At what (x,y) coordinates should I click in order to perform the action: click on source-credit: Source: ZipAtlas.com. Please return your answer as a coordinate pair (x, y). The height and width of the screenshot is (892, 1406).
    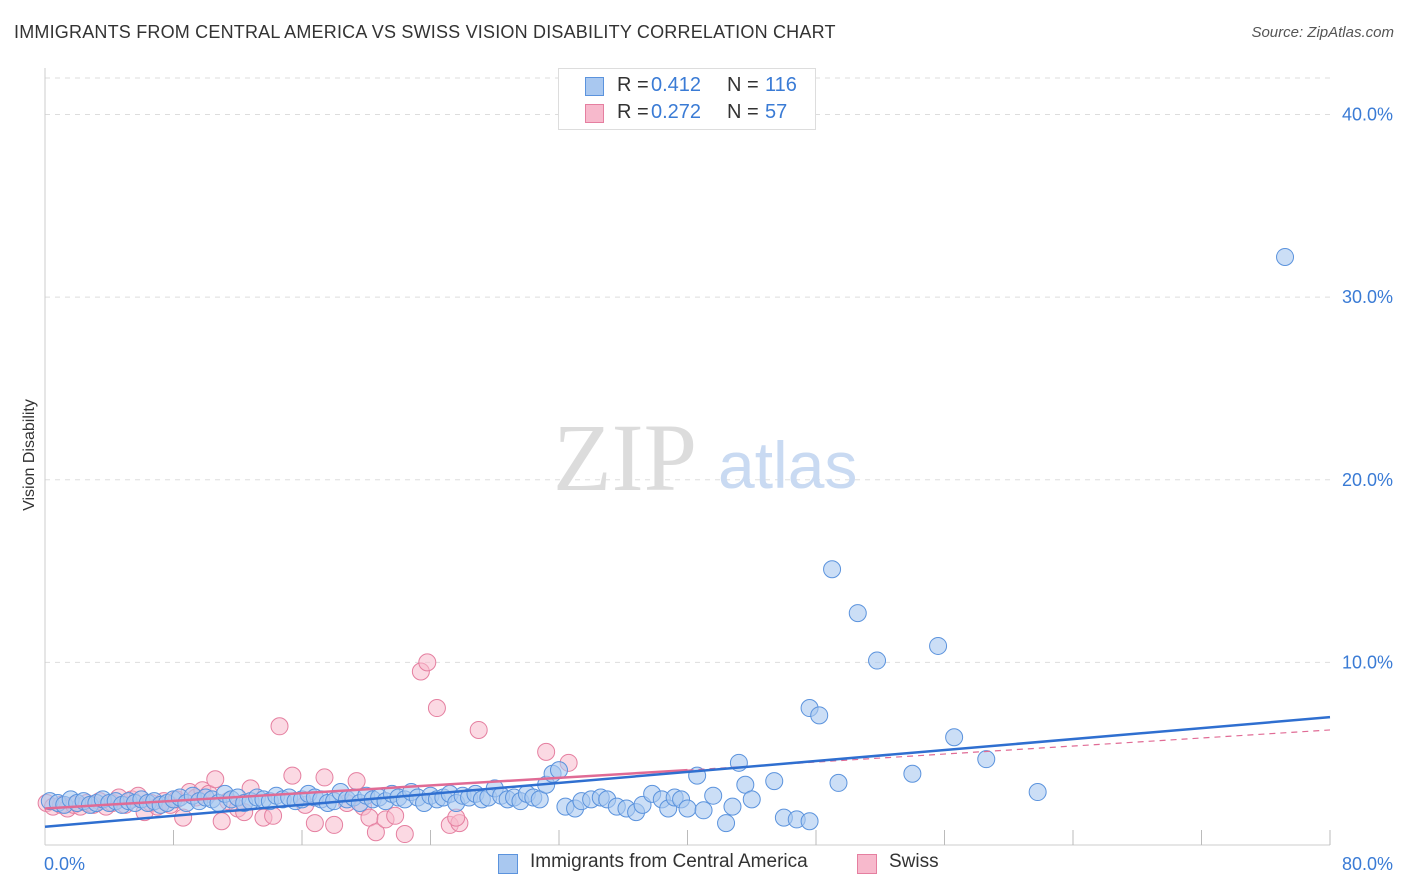
    Looking at the image, I should click on (1322, 32).